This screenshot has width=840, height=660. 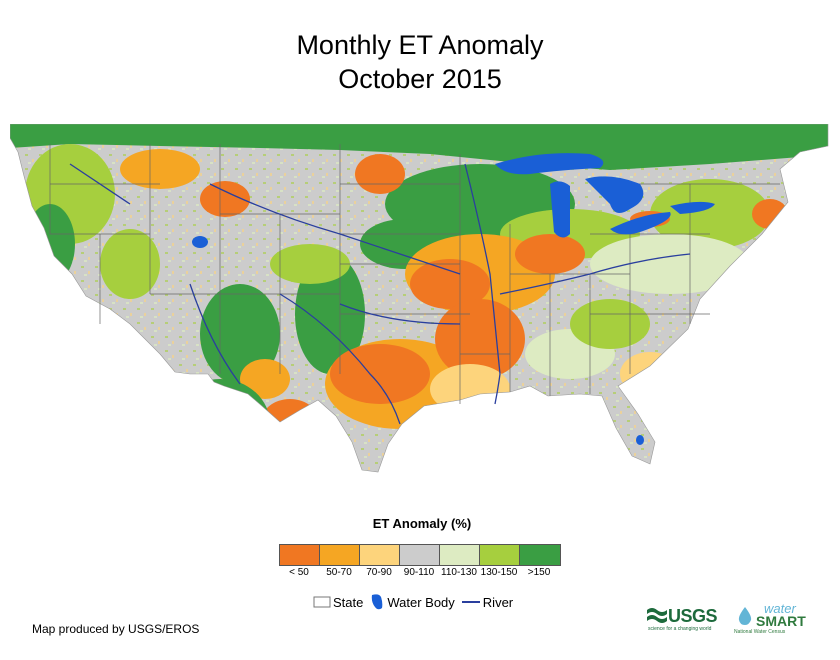 What do you see at coordinates (680, 629) in the screenshot?
I see `usgs-tagline: science for a changing world` at bounding box center [680, 629].